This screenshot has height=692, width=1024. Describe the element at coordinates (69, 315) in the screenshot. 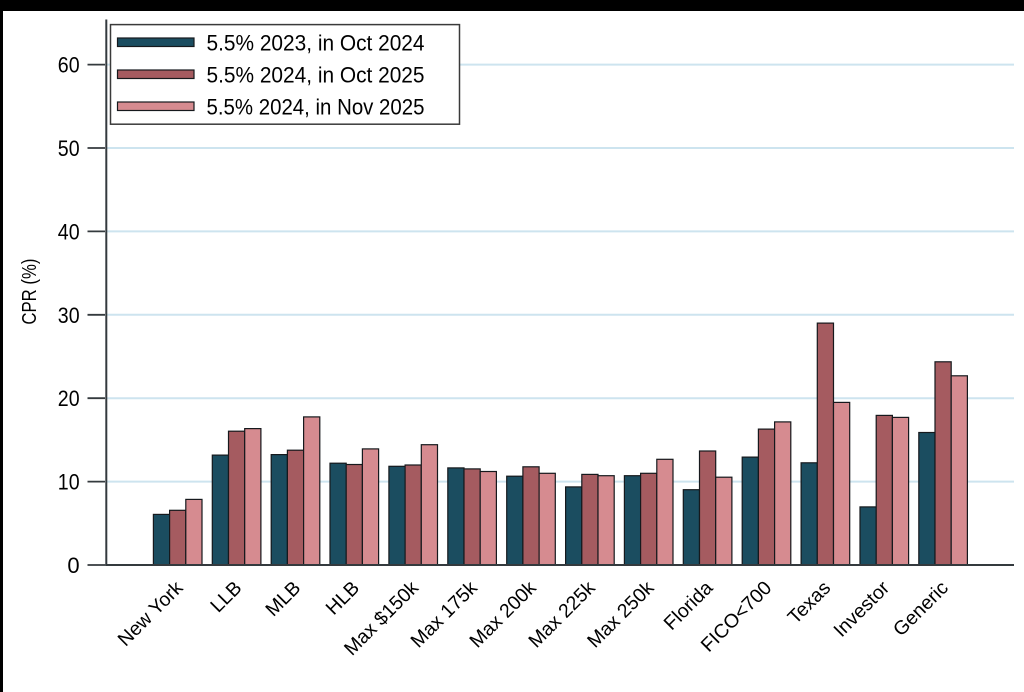

I see `svg-text: 30` at that location.